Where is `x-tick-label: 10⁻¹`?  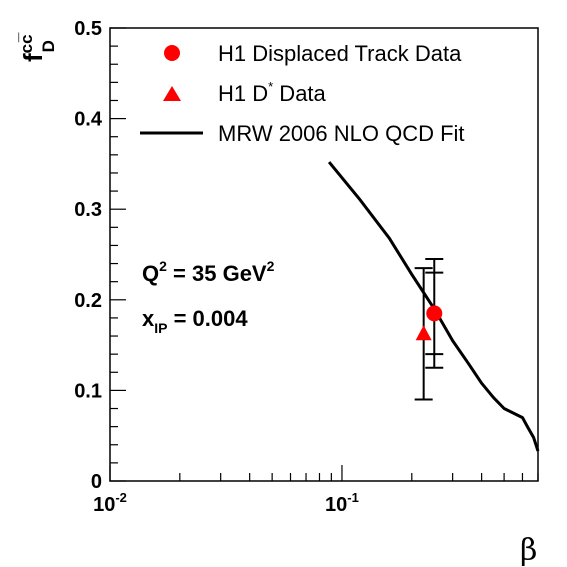 x-tick-label: 10⁻¹ is located at coordinates (342, 503).